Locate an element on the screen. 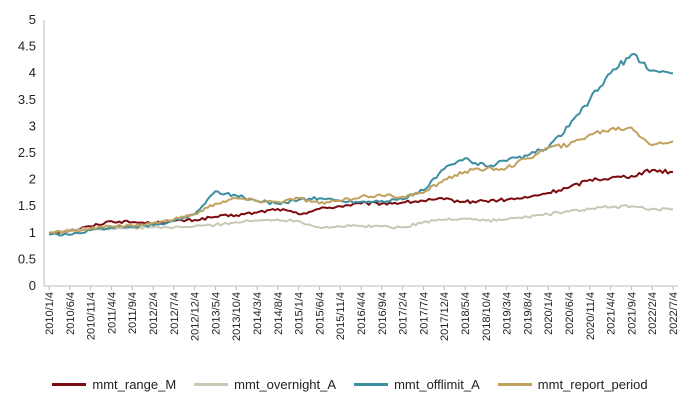 This screenshot has width=700, height=413. y-tick-label: 1.5 is located at coordinates (27, 205).